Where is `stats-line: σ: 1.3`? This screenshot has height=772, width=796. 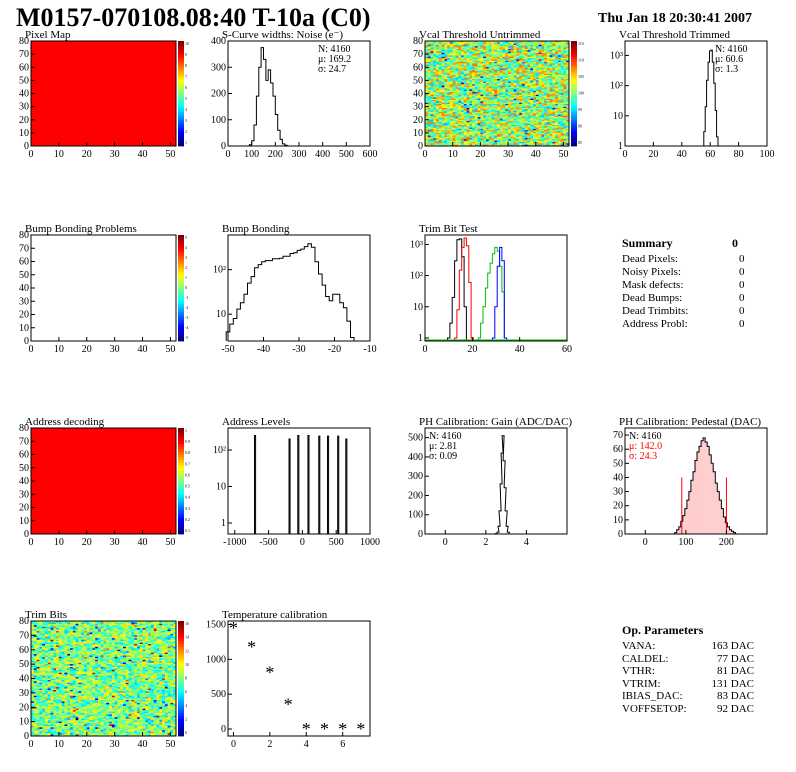 stats-line: σ: 1.3 is located at coordinates (726, 69).